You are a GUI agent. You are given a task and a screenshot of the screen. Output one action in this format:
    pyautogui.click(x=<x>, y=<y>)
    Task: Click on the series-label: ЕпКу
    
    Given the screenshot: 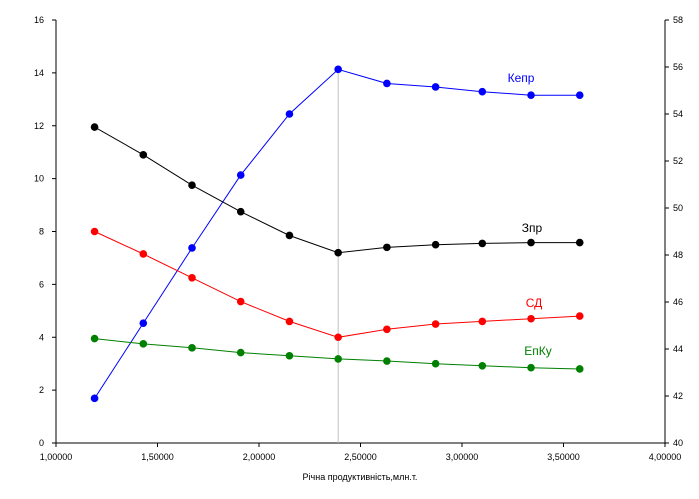 What is the action you would take?
    pyautogui.click(x=538, y=351)
    